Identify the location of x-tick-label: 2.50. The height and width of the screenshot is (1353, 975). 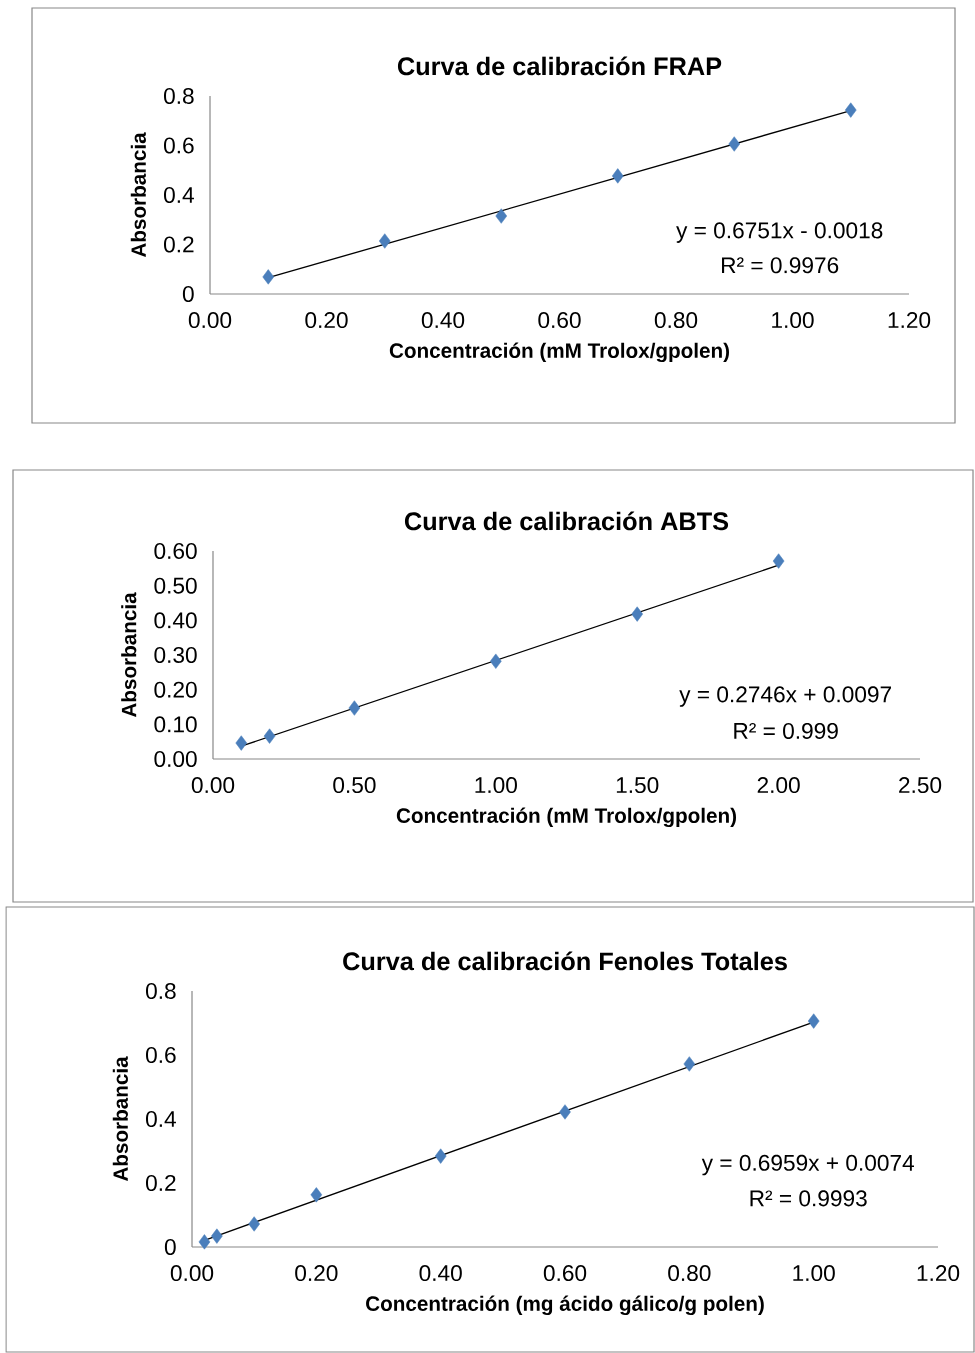
(920, 785).